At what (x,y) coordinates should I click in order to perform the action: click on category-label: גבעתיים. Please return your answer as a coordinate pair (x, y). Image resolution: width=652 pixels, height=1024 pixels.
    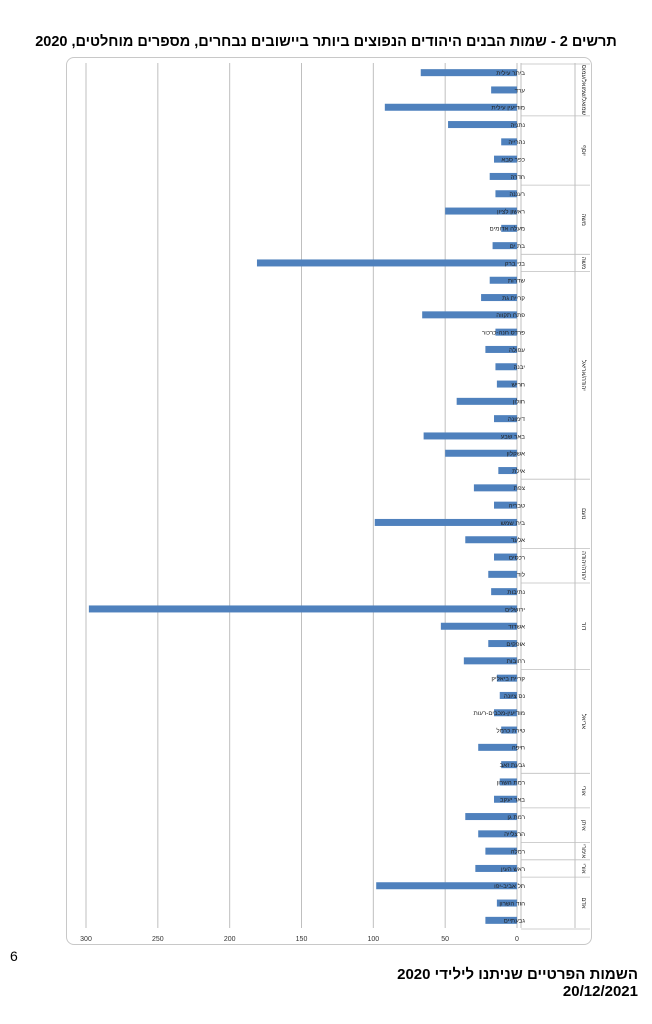
    Looking at the image, I should click on (515, 921).